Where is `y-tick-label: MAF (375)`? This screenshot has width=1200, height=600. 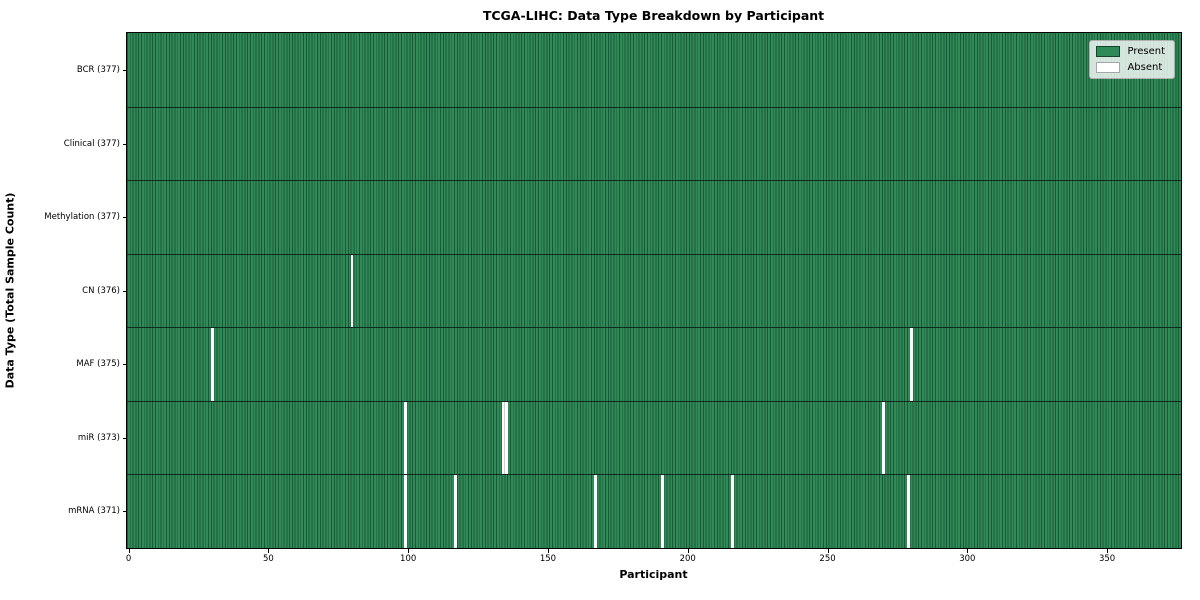 y-tick-label: MAF (375) is located at coordinates (98, 364).